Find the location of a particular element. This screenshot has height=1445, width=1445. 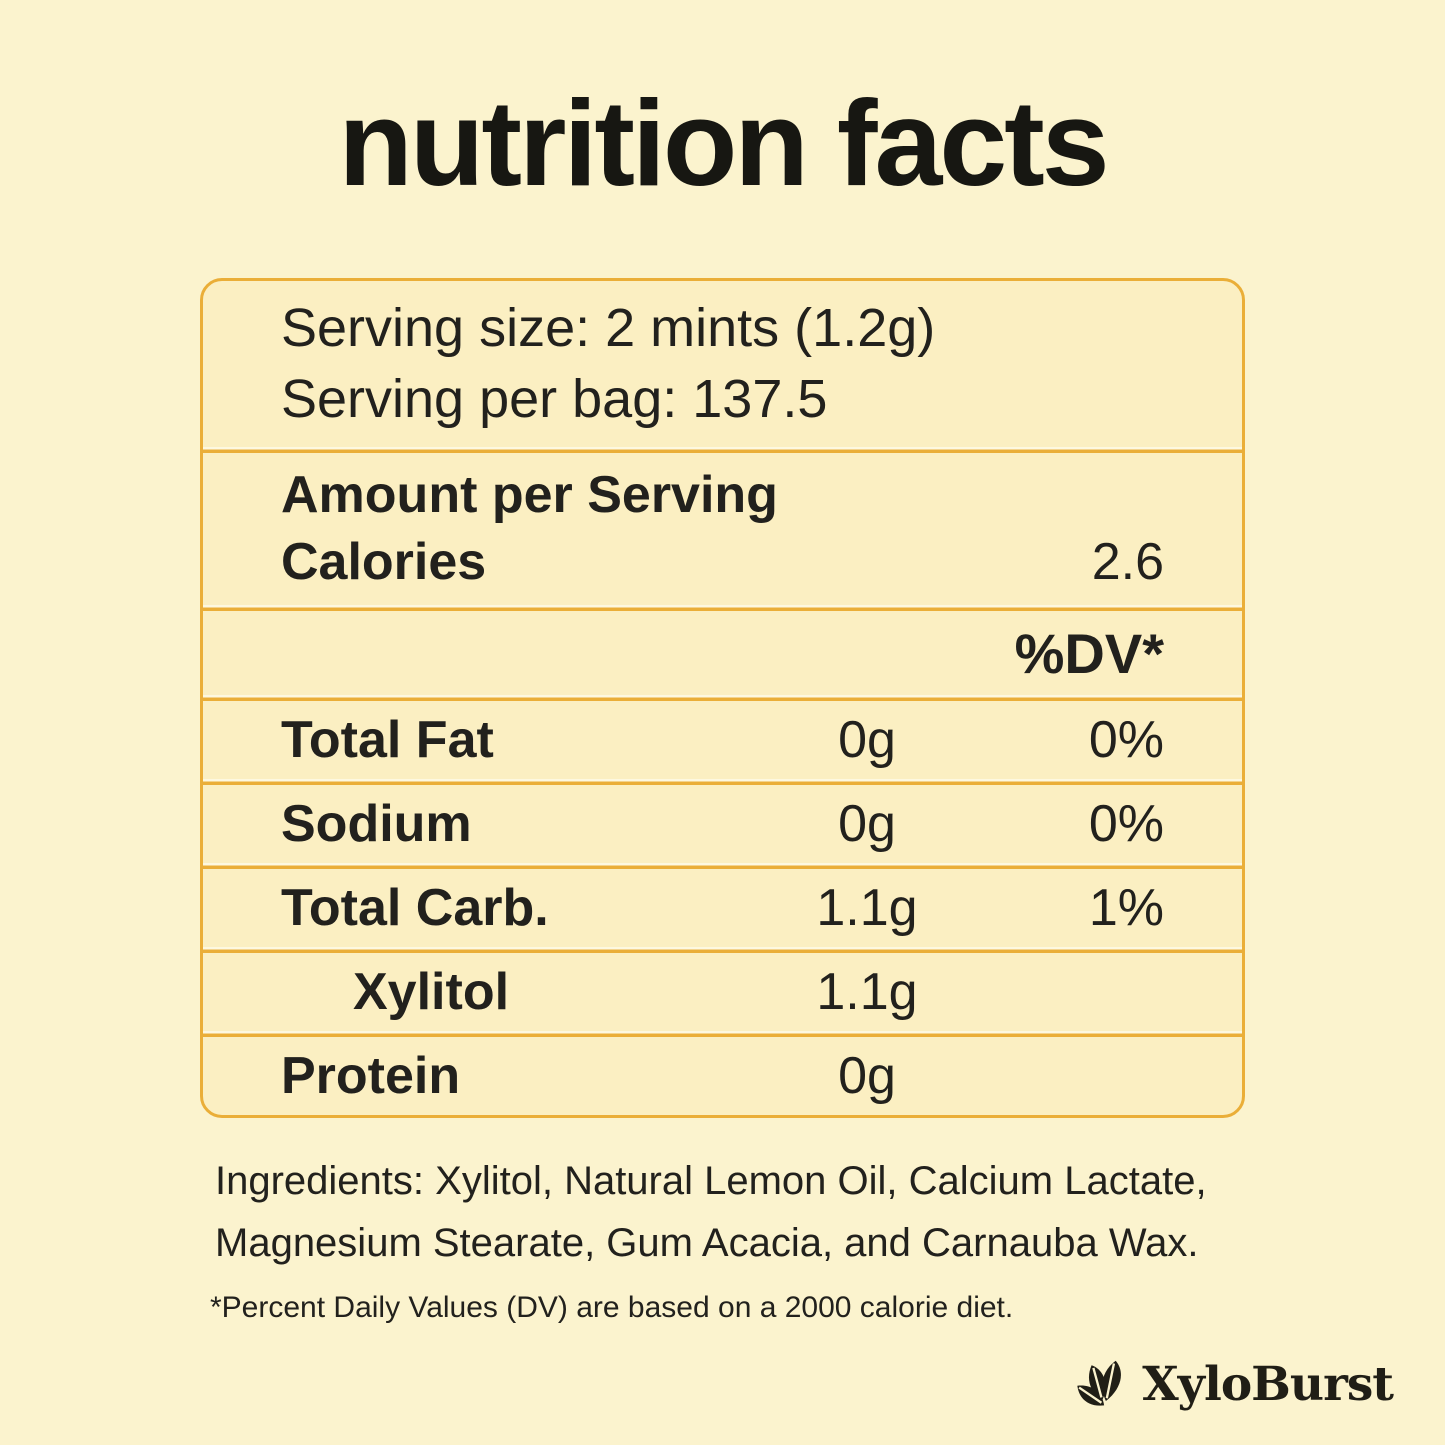

leaf-icon is located at coordinates (1099, 1383).